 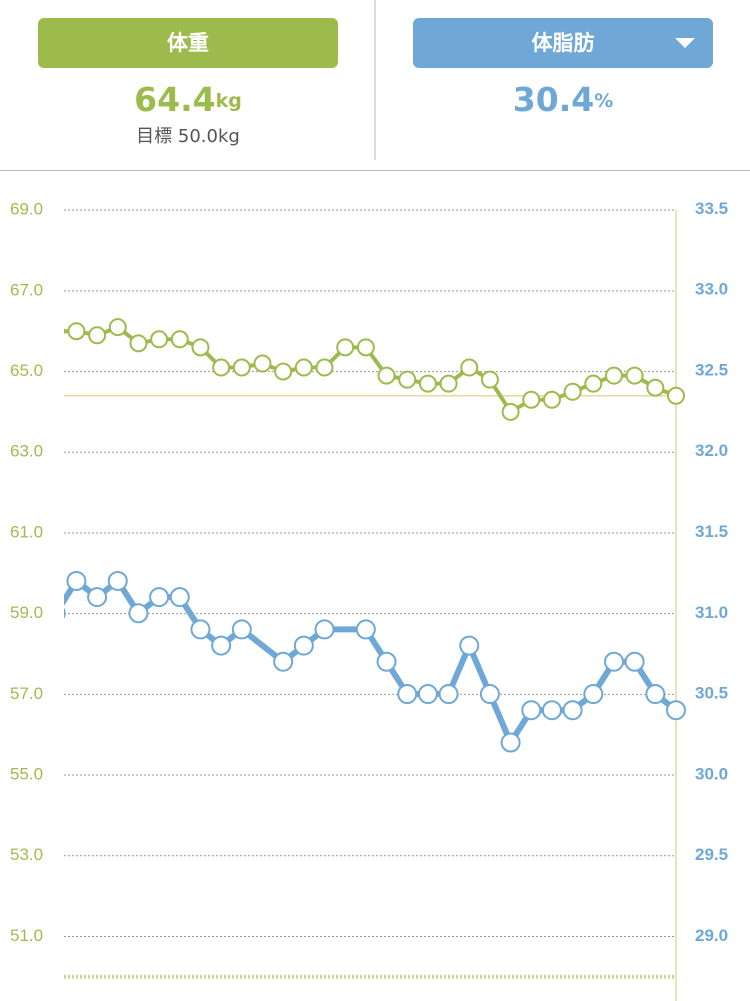 What do you see at coordinates (26, 370) in the screenshot?
I see `y-tick-label: 65.0` at bounding box center [26, 370].